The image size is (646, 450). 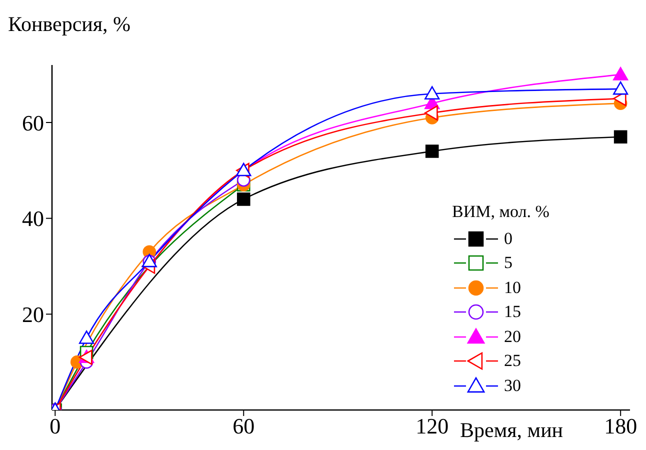 What do you see at coordinates (512, 385) in the screenshot?
I see `legend-label: 30` at bounding box center [512, 385].